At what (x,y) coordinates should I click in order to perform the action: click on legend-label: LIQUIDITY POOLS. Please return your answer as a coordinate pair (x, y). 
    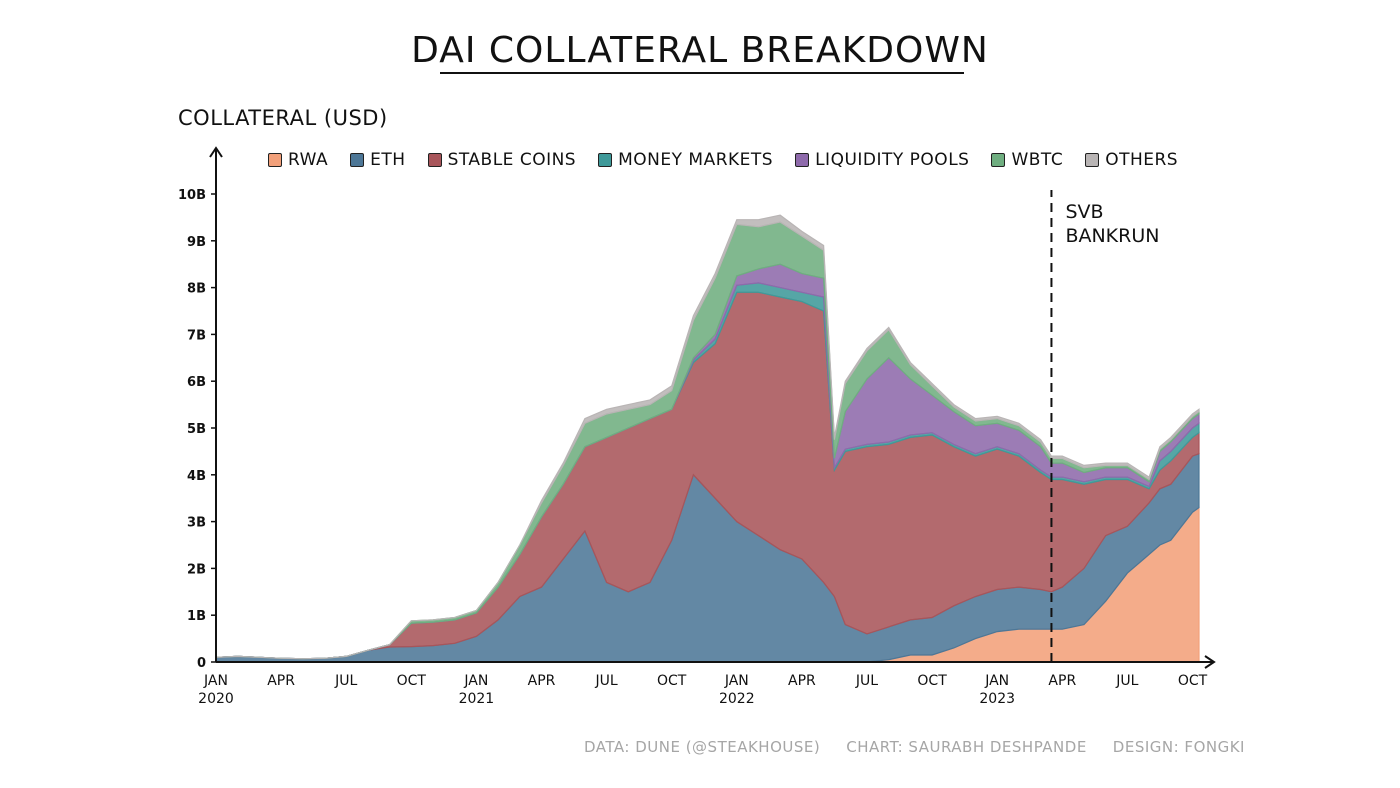
    Looking at the image, I should click on (892, 160).